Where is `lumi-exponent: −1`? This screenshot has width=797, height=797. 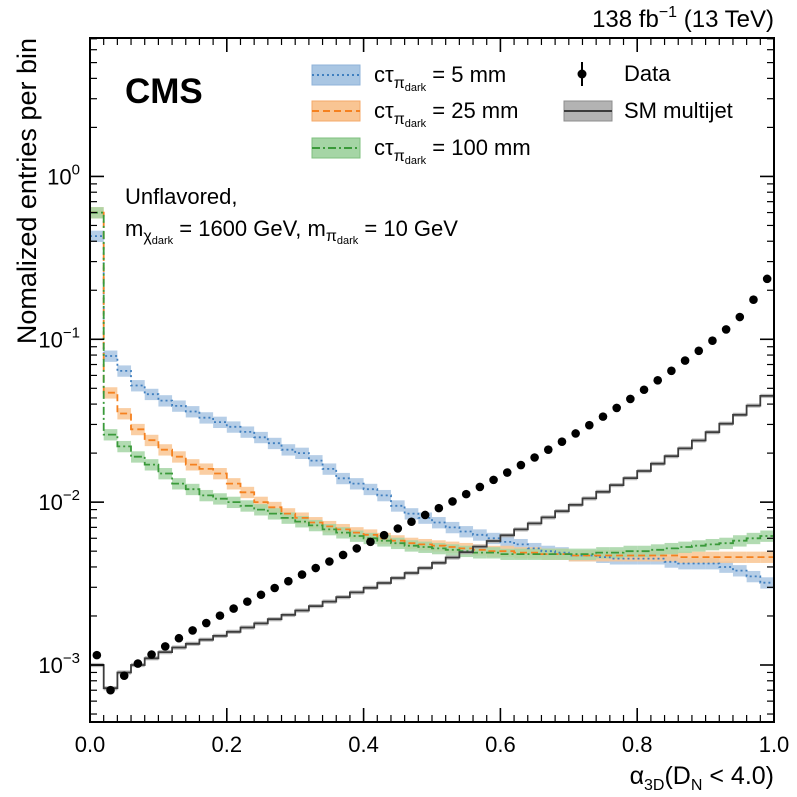
lumi-exponent: −1 is located at coordinates (668, 12).